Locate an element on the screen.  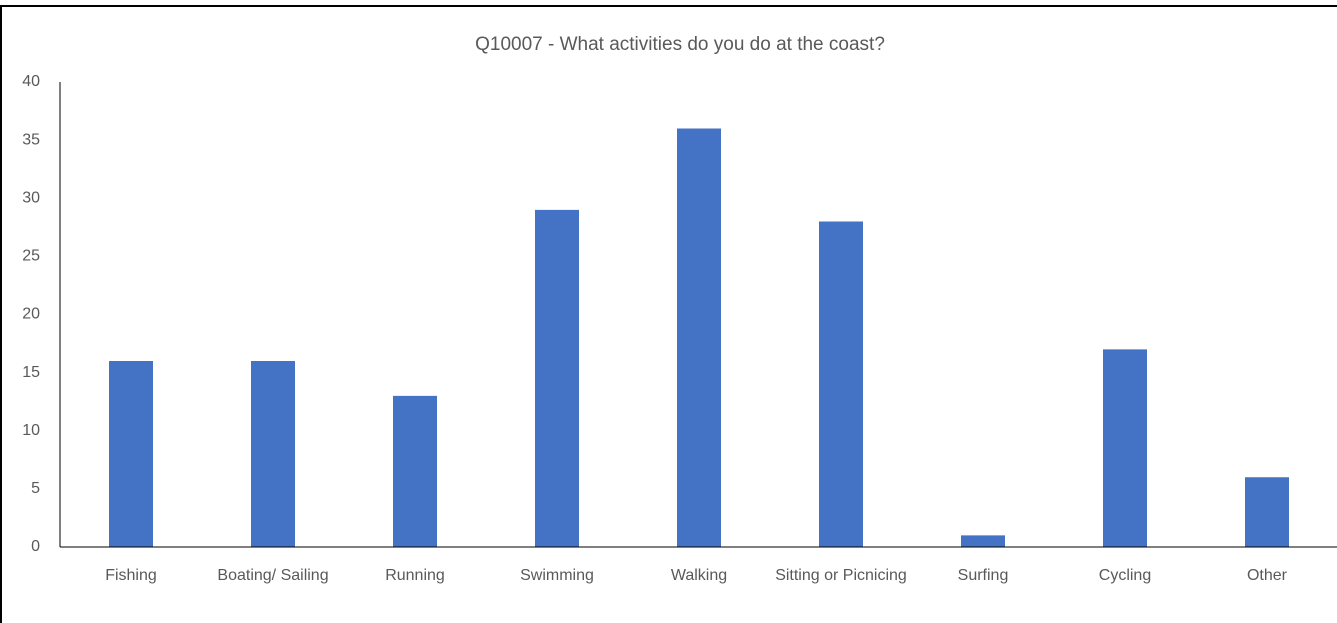
y-tick-label: 20 is located at coordinates (31, 314).